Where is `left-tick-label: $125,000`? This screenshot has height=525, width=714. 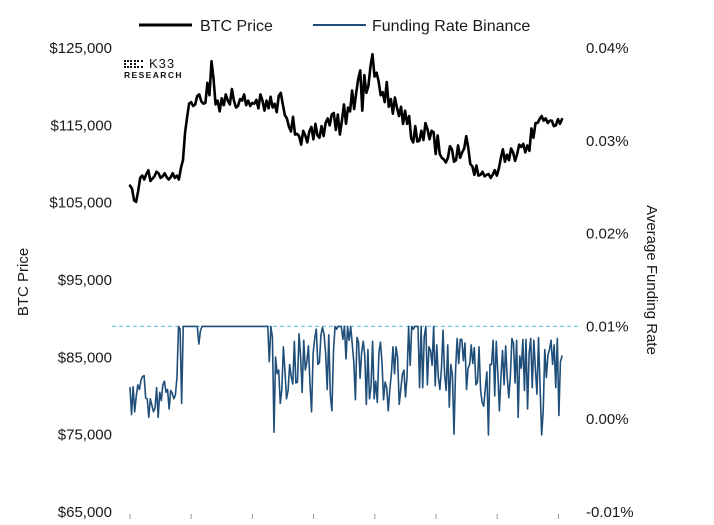 left-tick-label: $125,000 is located at coordinates (80, 48).